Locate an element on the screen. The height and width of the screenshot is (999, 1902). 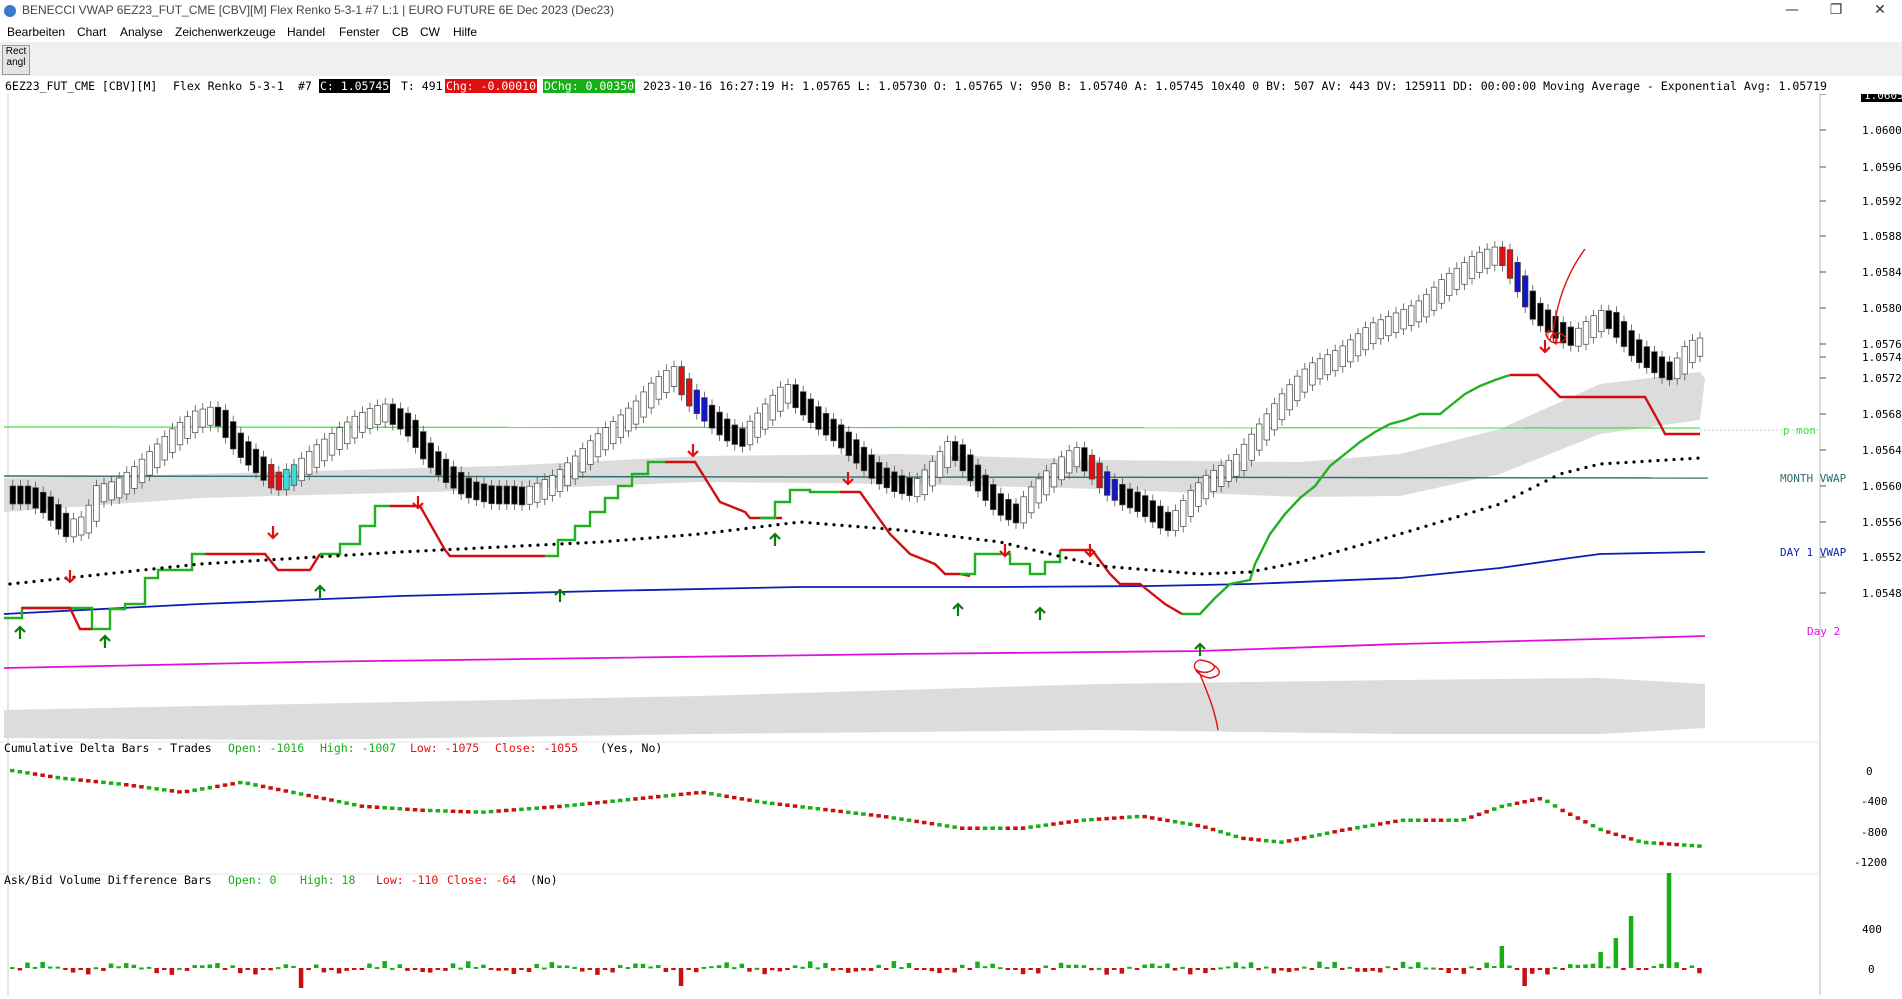
menu-hilfe: Hilfe is located at coordinates (465, 32).